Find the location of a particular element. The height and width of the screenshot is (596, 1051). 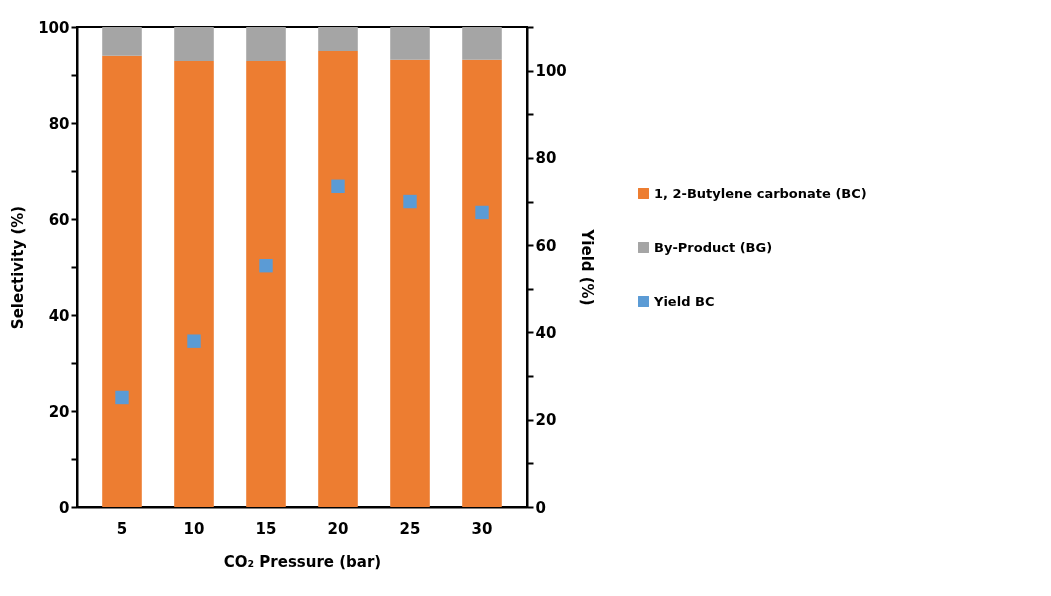

y2-tick-label: 60 is located at coordinates (546, 245).